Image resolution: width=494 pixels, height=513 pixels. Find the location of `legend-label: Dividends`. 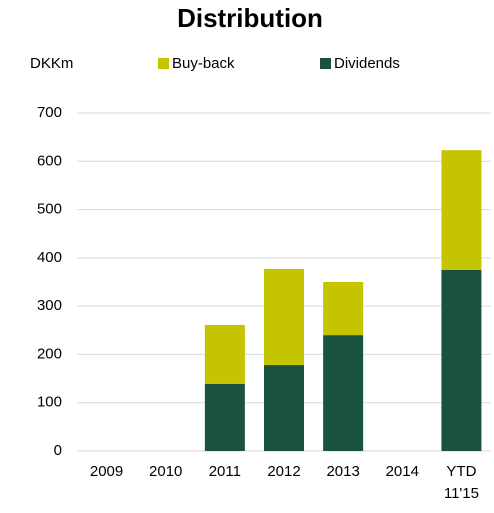

legend-label: Dividends is located at coordinates (367, 63).